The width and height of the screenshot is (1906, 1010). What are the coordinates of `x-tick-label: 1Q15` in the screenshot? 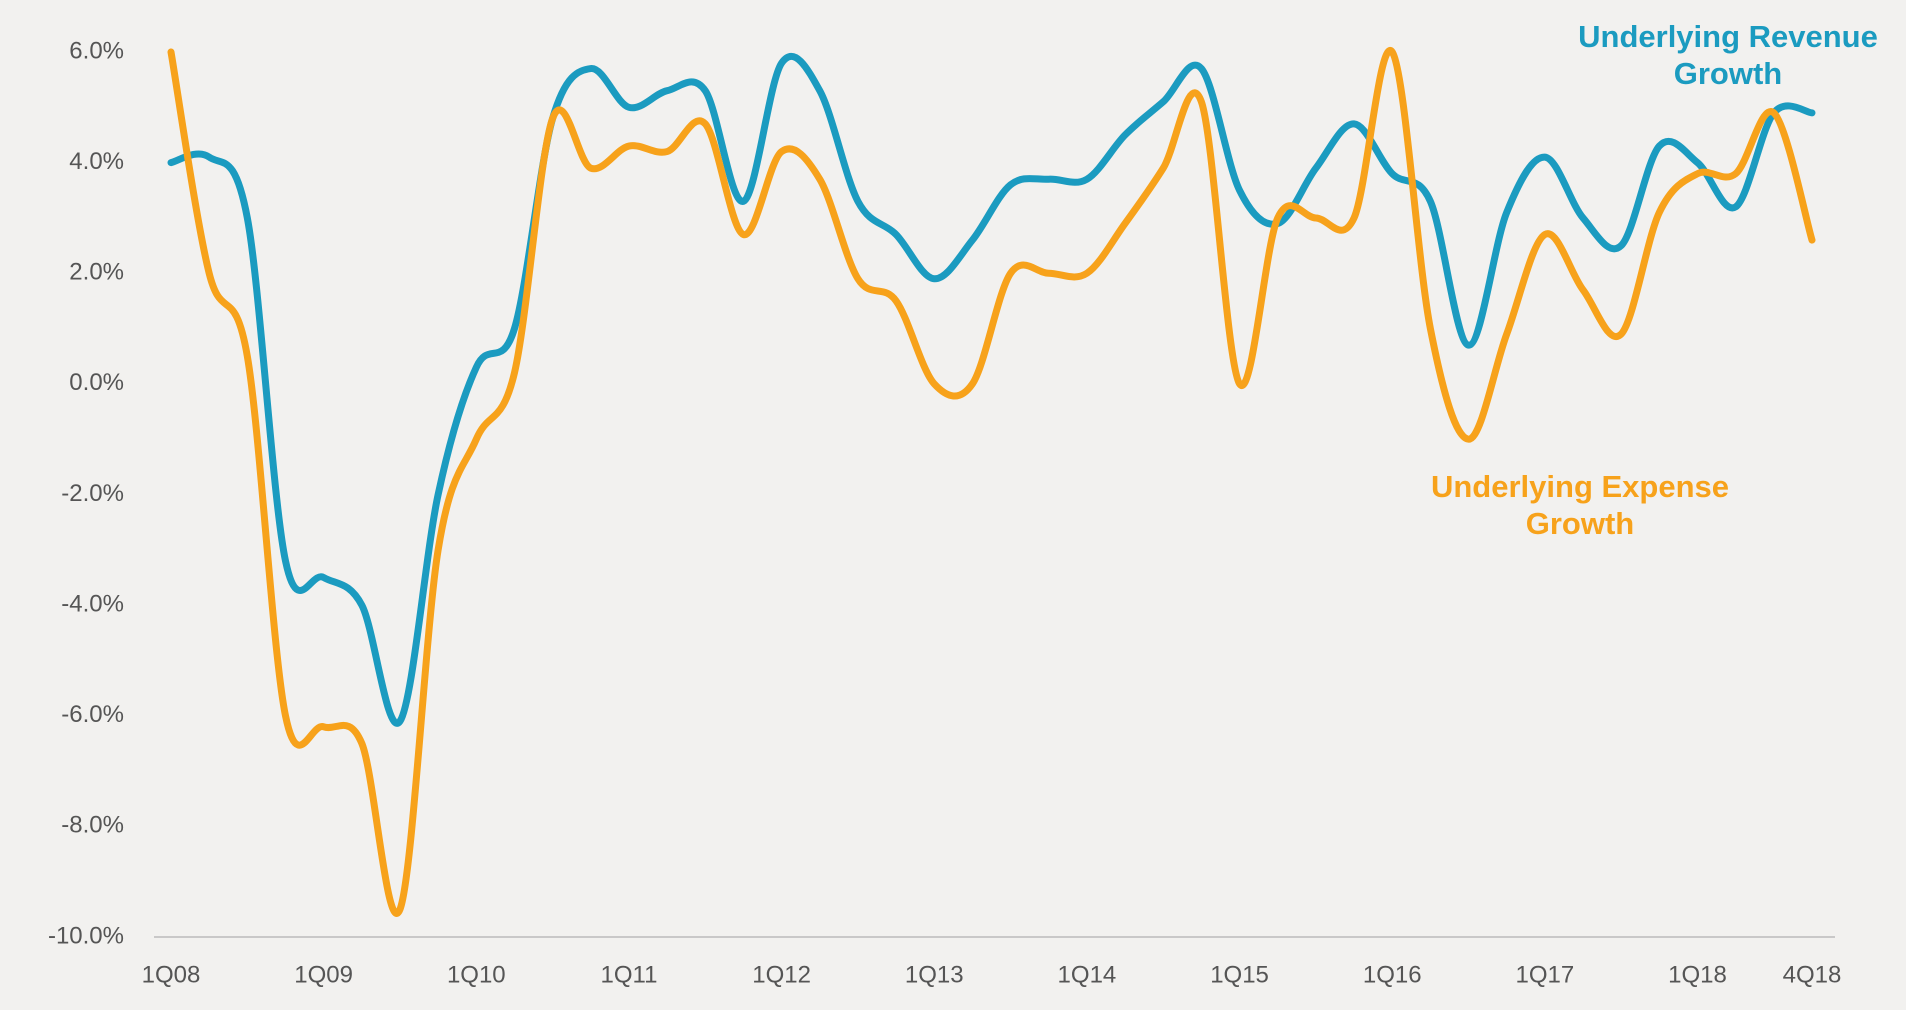 It's located at (1239, 974).